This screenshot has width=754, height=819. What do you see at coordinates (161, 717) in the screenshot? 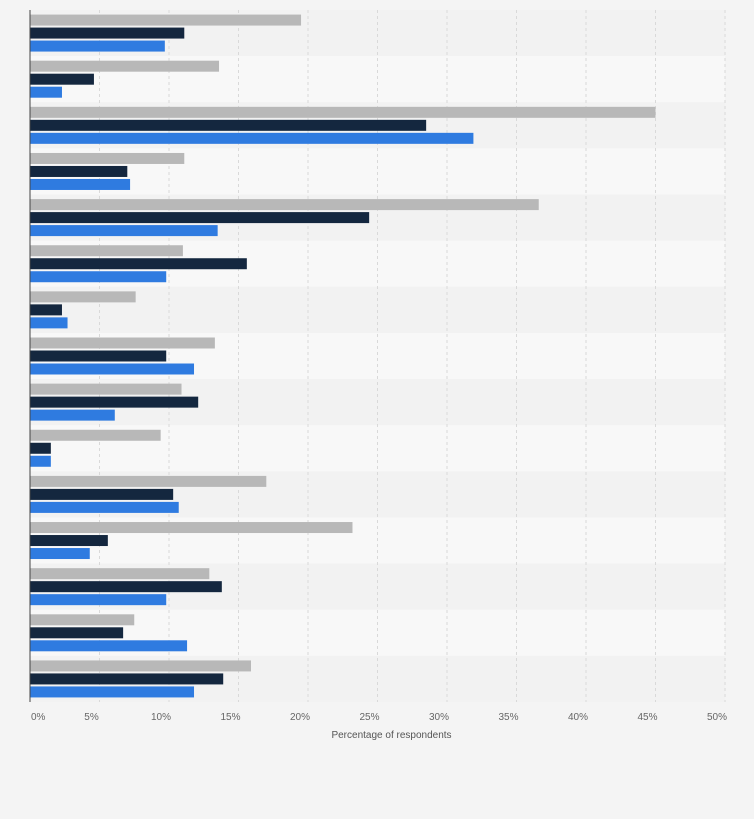
I see `x-tick-label: 10%` at bounding box center [161, 717].